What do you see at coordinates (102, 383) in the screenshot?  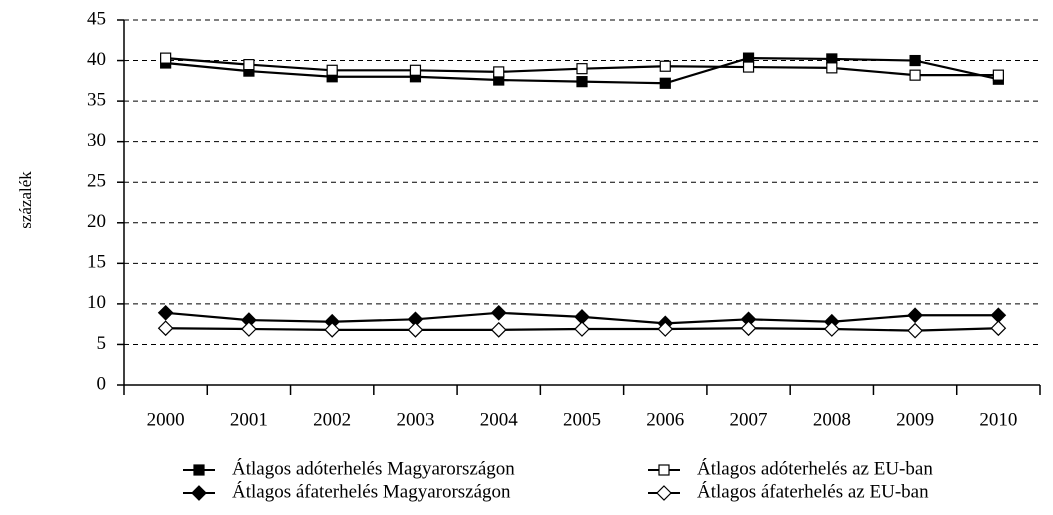 I see `y-tick-label: 0` at bounding box center [102, 383].